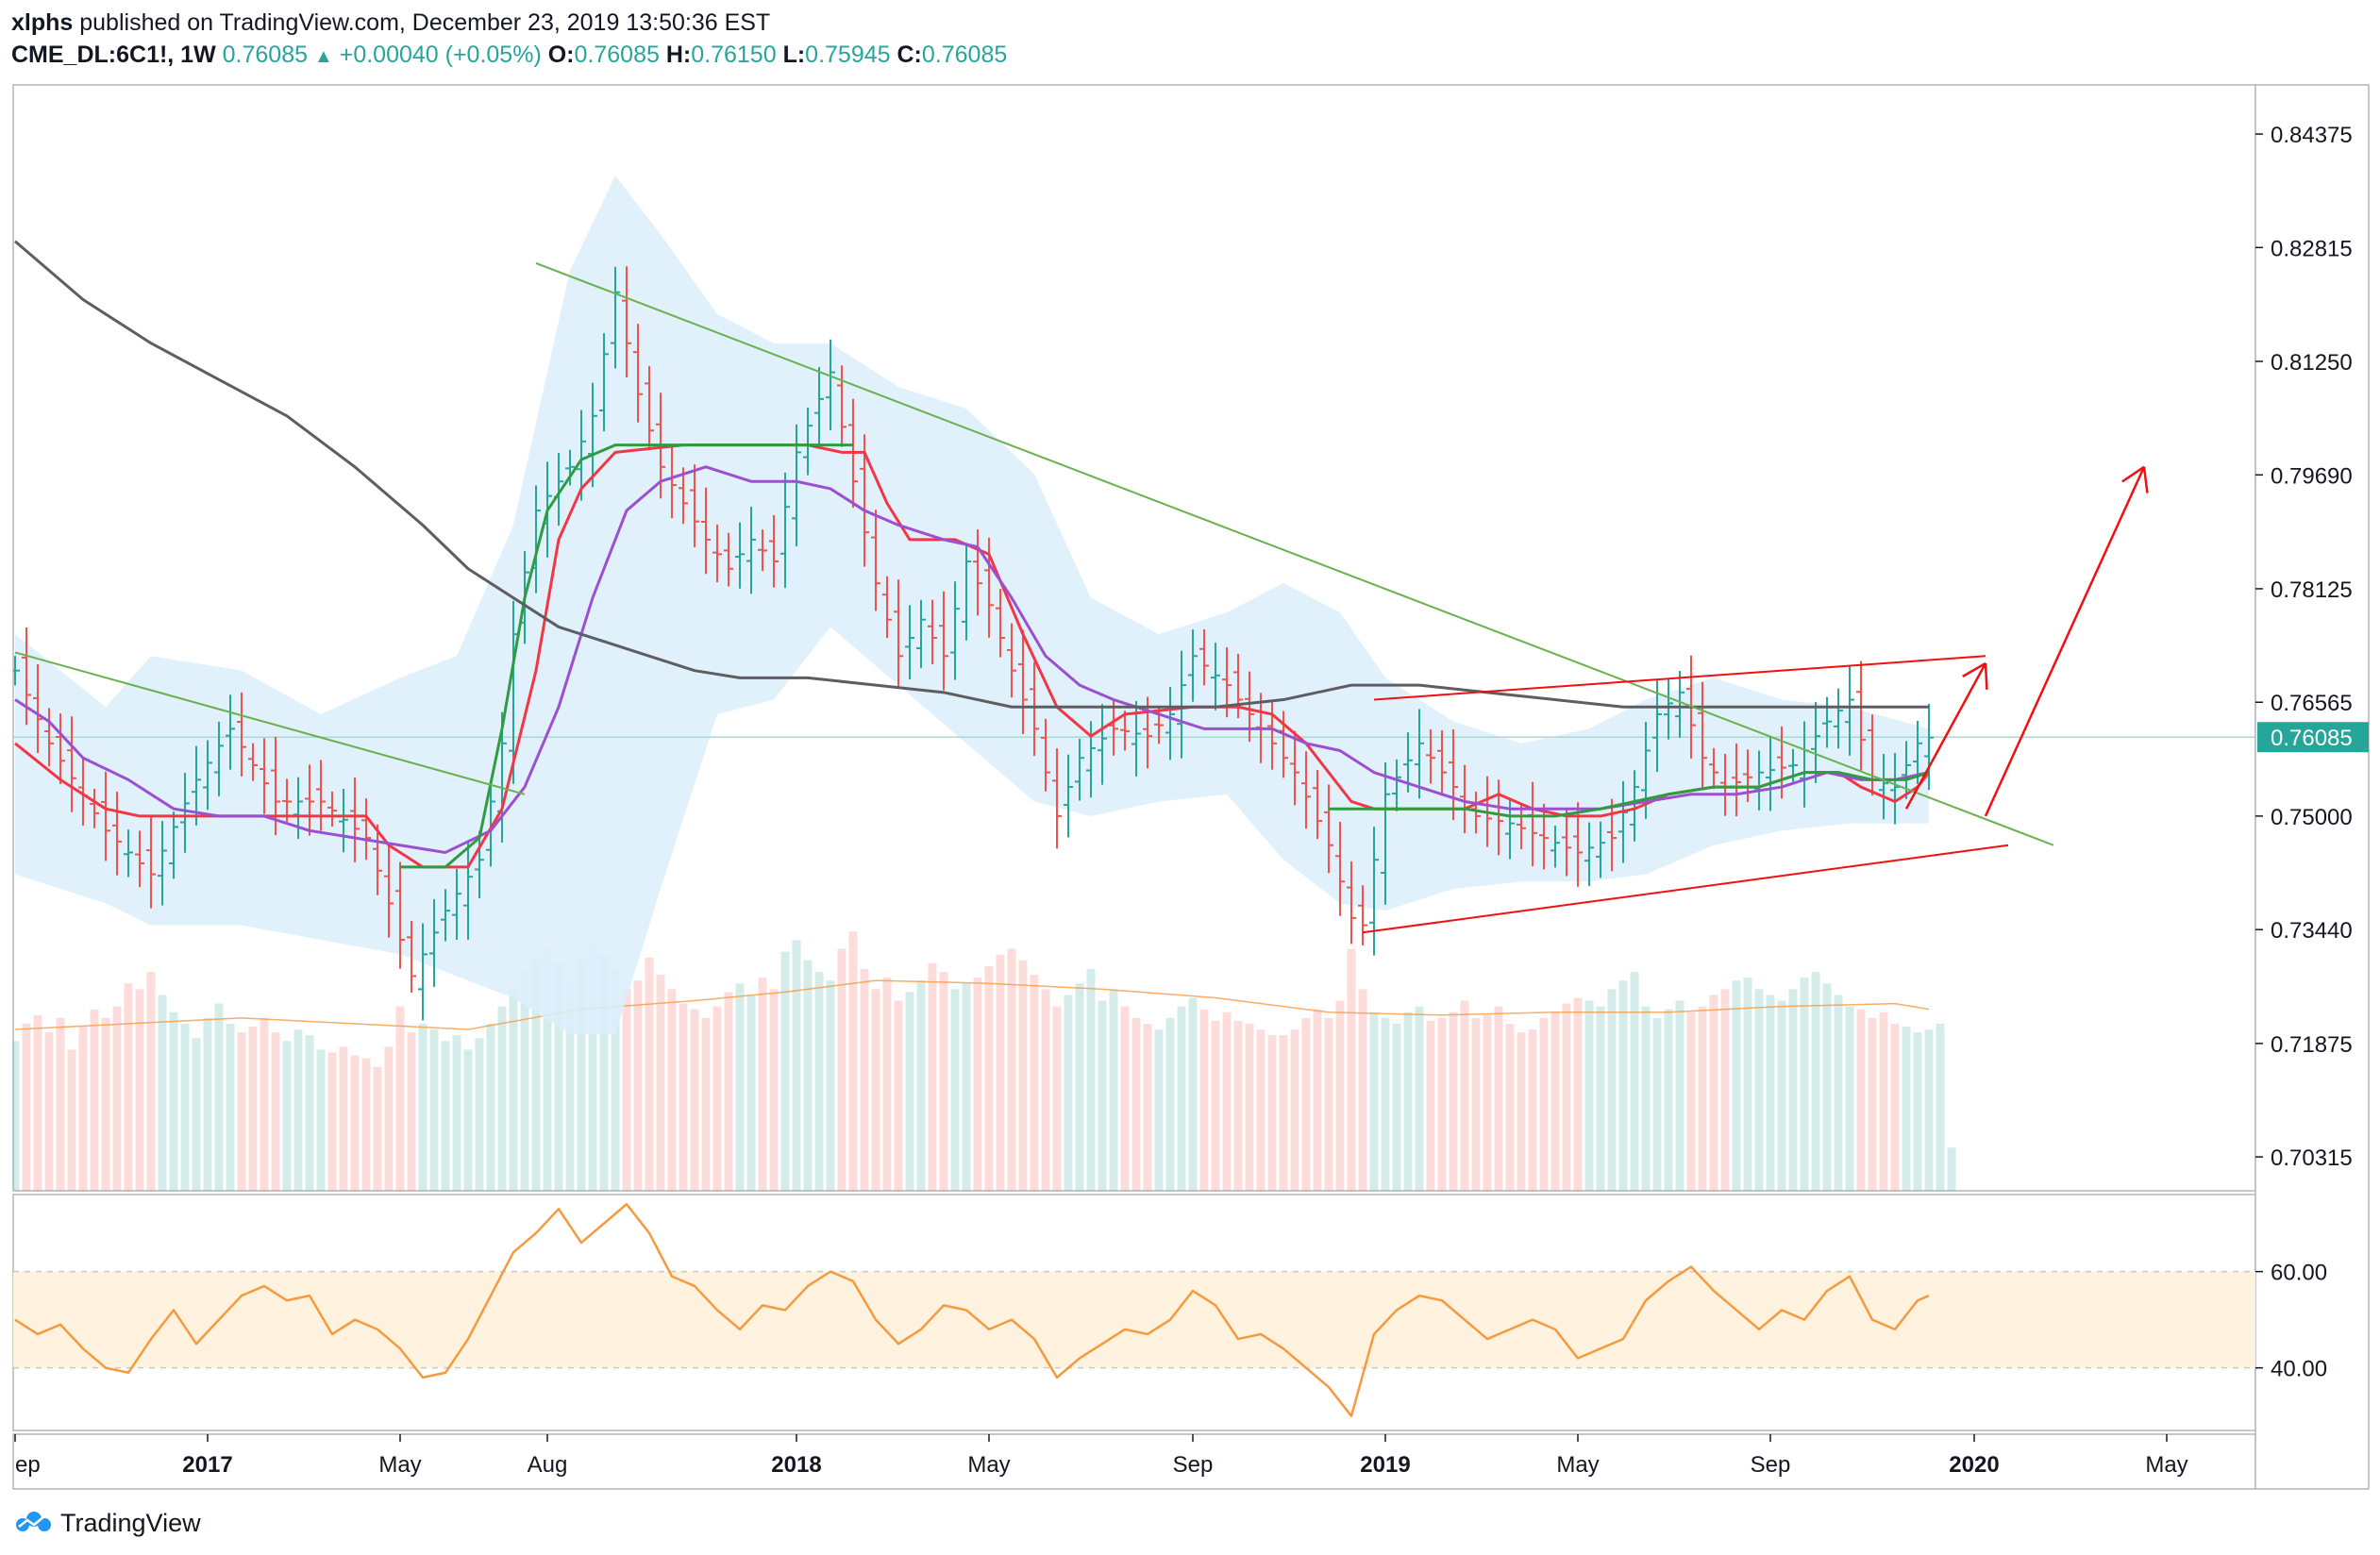 The image size is (2380, 1555). Describe the element at coordinates (2312, 1158) in the screenshot. I see `price-tick-label: 0.70315` at that location.